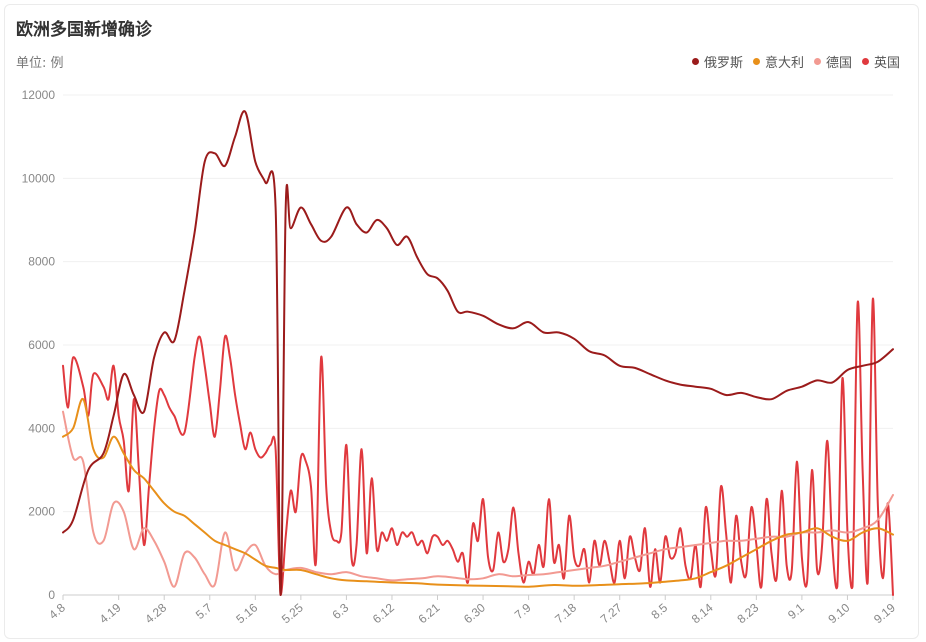 Image resolution: width=926 pixels, height=642 pixels. What do you see at coordinates (838, 63) in the screenshot?
I see `legend-label: 德国` at bounding box center [838, 63].